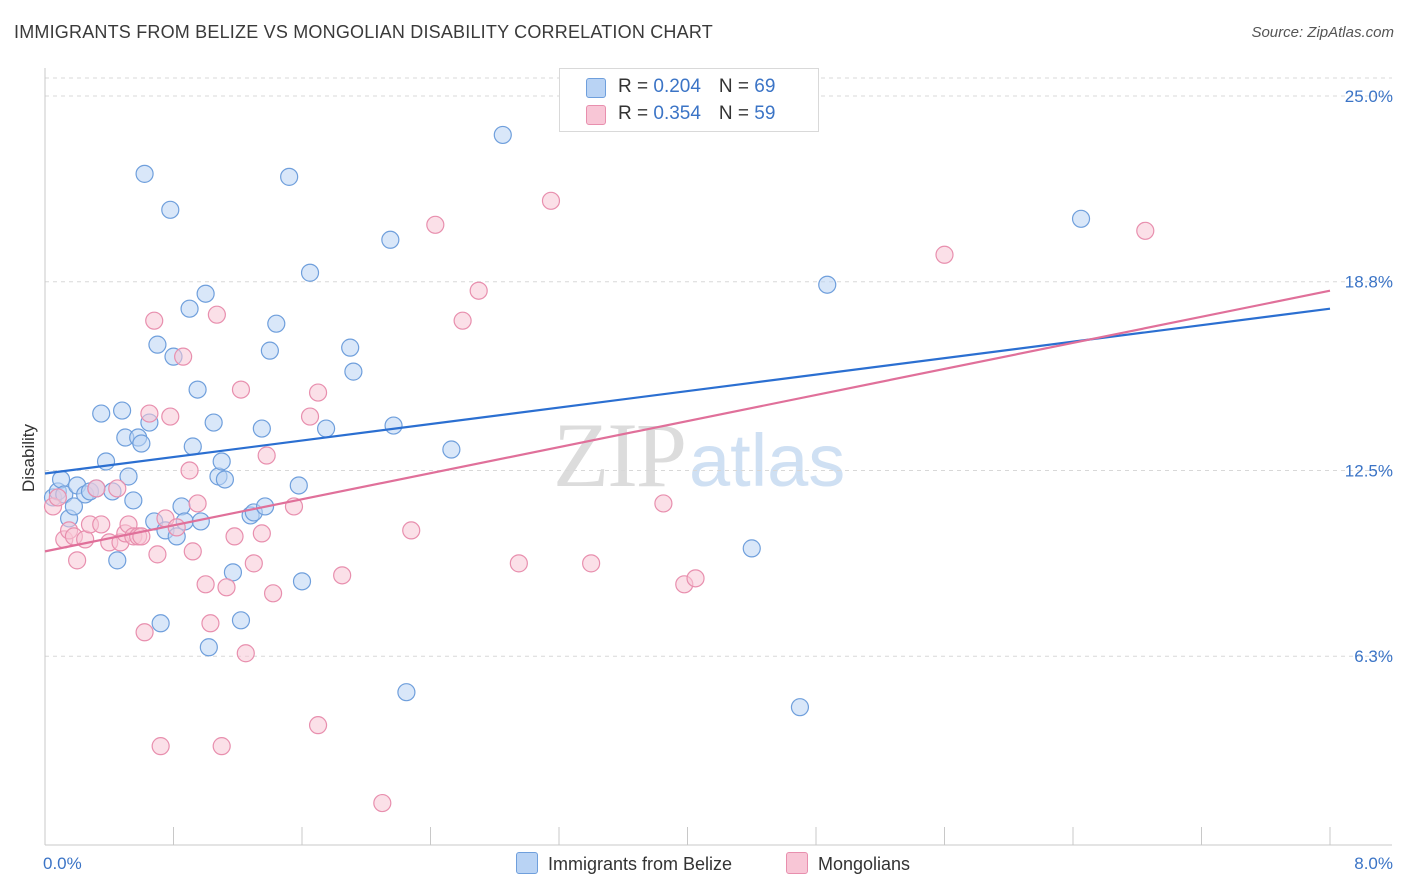 This screenshot has height=892, width=1406. What do you see at coordinates (767, 460) in the screenshot?
I see `watermark-atlas: atlas` at bounding box center [767, 460].